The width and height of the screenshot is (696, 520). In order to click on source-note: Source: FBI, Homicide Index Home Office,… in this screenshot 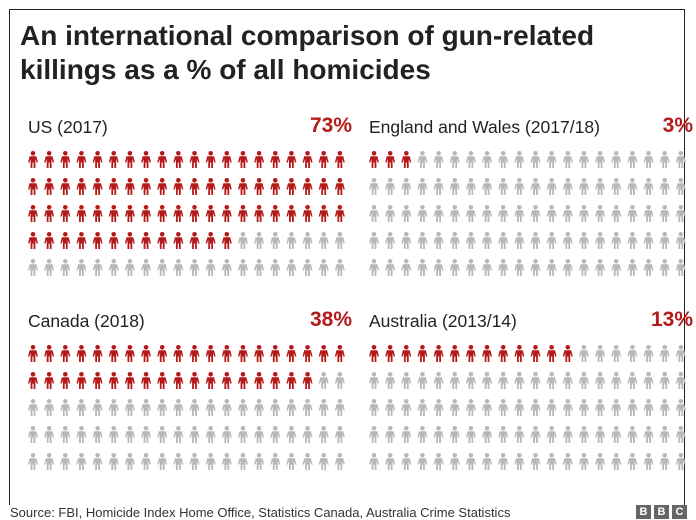, I will do `click(260, 512)`.